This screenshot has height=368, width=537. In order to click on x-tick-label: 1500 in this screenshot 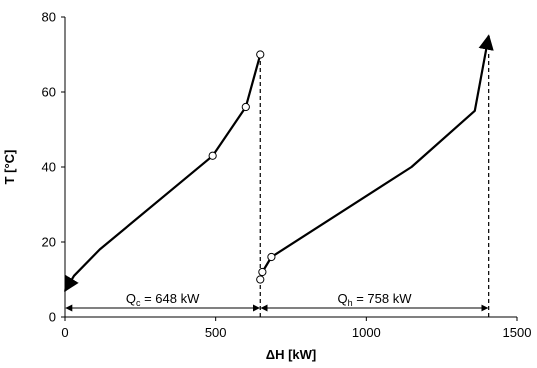, I will do `click(517, 332)`.